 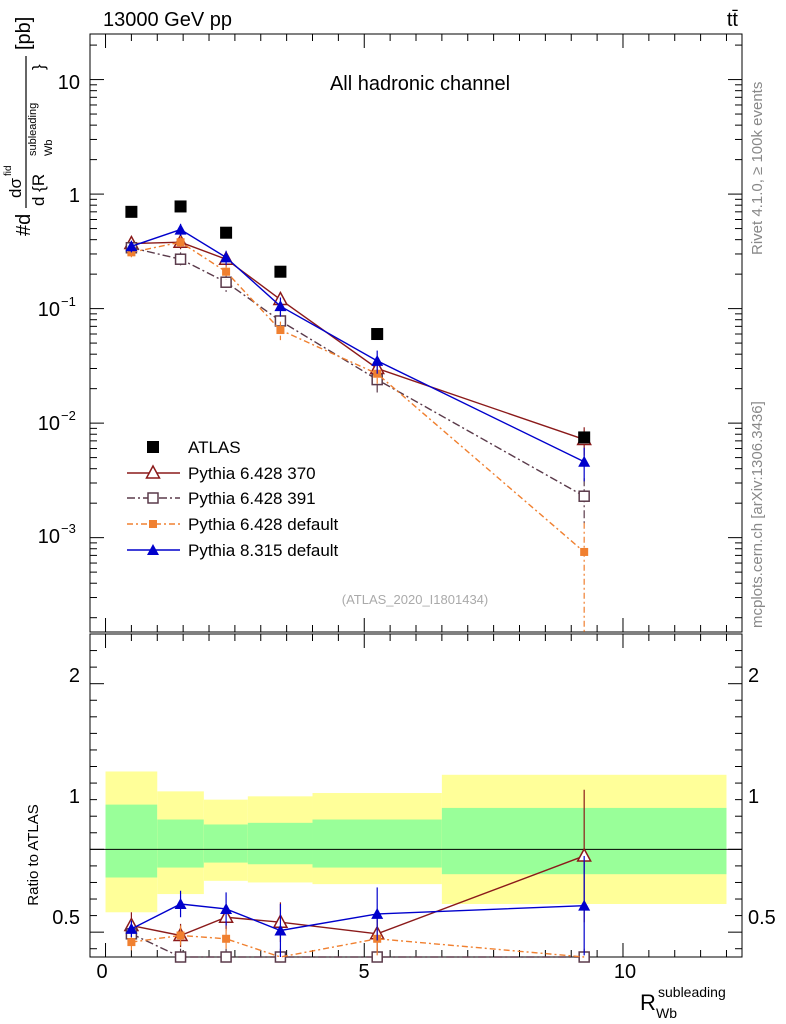 I want to click on y-tick-1e-2: 10 −2, so click(x=57, y=421).